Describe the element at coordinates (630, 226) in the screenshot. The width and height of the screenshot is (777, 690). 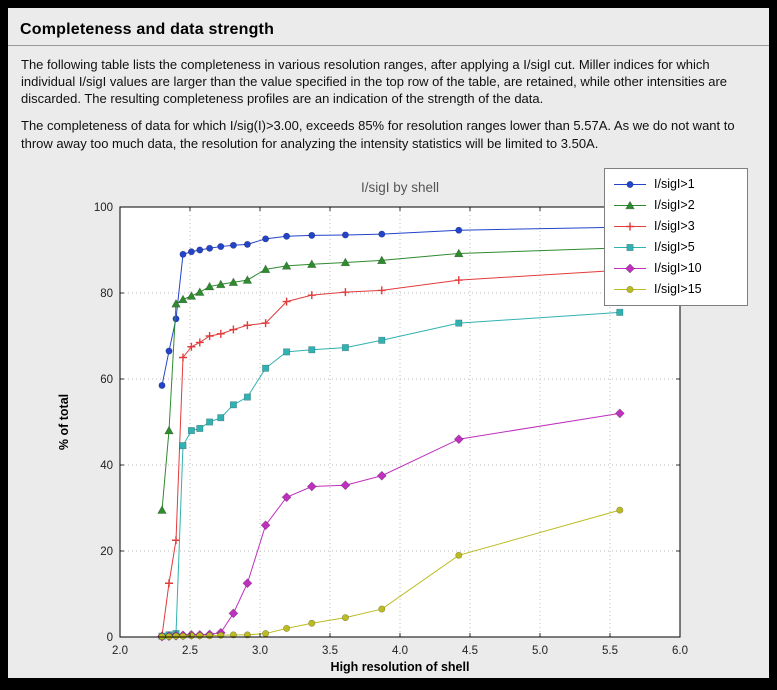
I see `legend-swatch-plus-icon` at that location.